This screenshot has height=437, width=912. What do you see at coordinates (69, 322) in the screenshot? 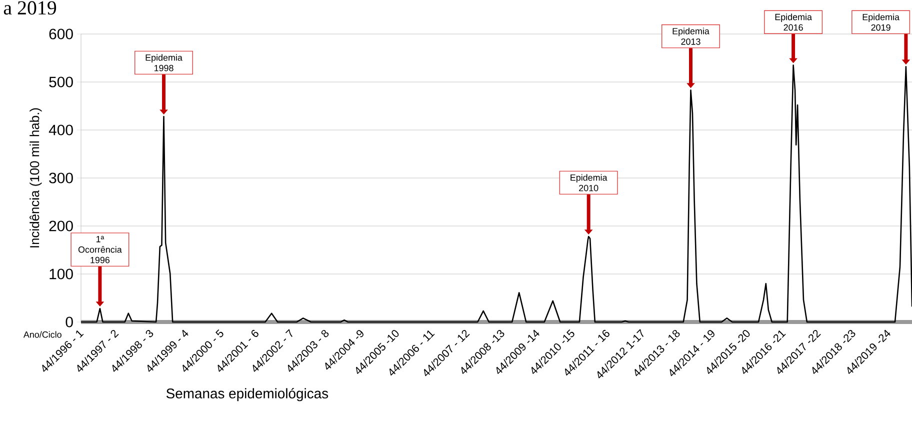
I see `y-tick-label: 0` at bounding box center [69, 322].